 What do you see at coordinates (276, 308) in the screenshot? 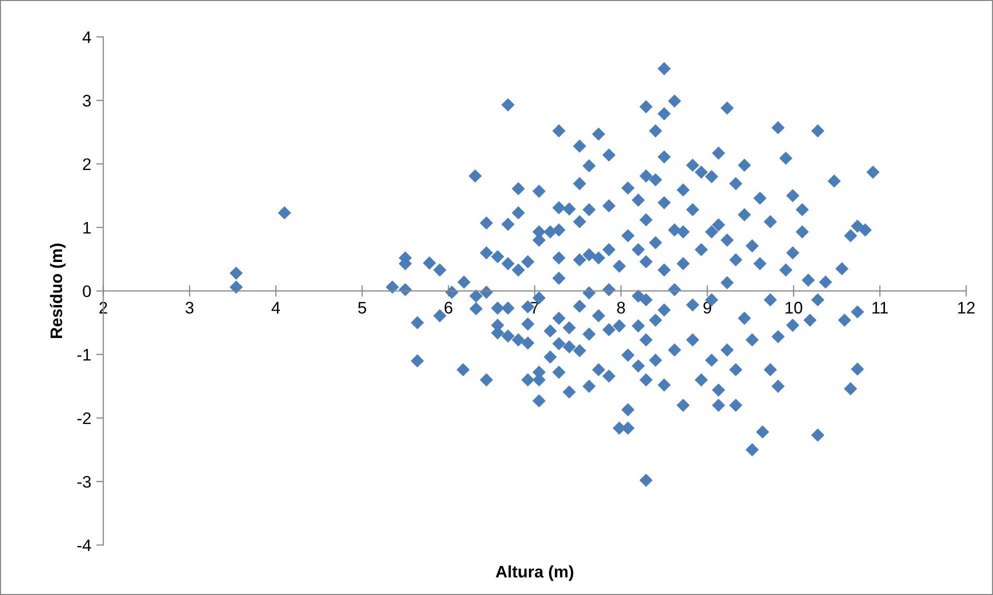
I see `x-tick-label: 4` at bounding box center [276, 308].